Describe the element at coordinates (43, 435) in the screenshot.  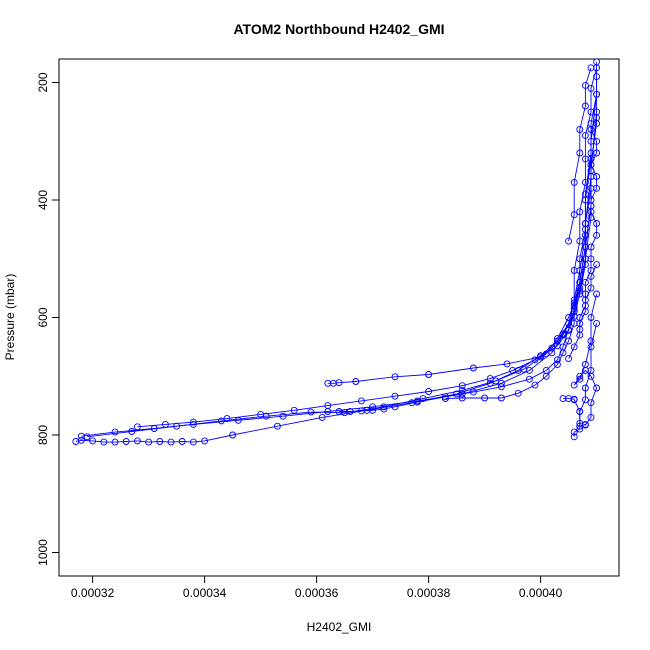
I see `y-tick-label: 800` at that location.